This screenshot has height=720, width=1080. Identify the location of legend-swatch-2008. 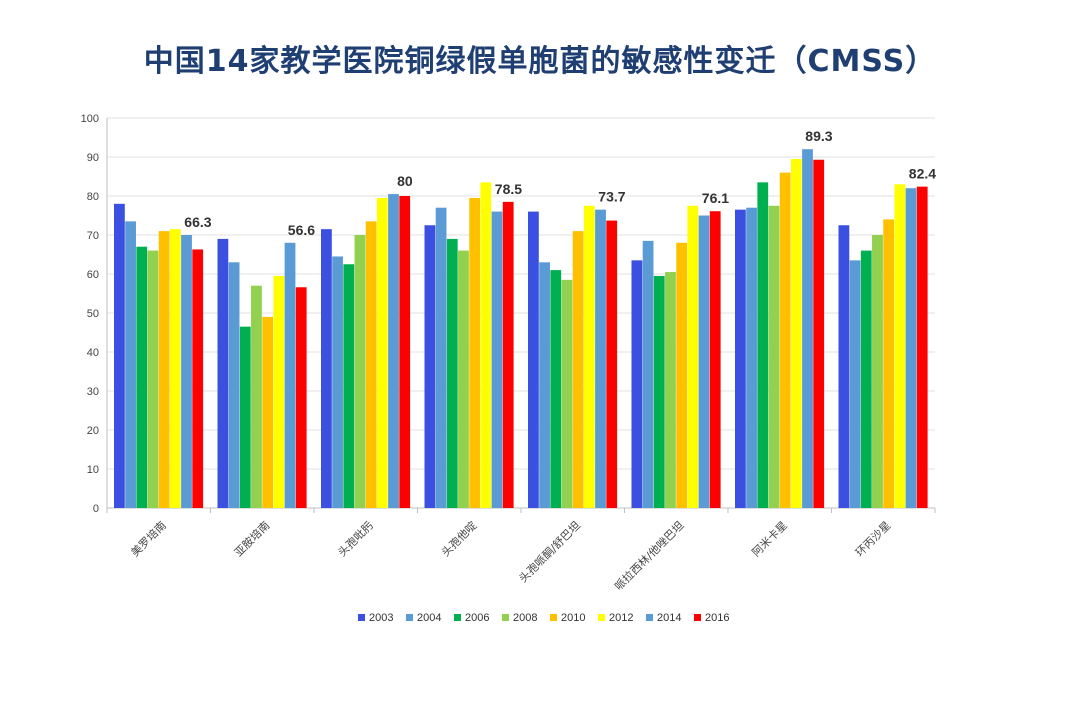
(505, 617).